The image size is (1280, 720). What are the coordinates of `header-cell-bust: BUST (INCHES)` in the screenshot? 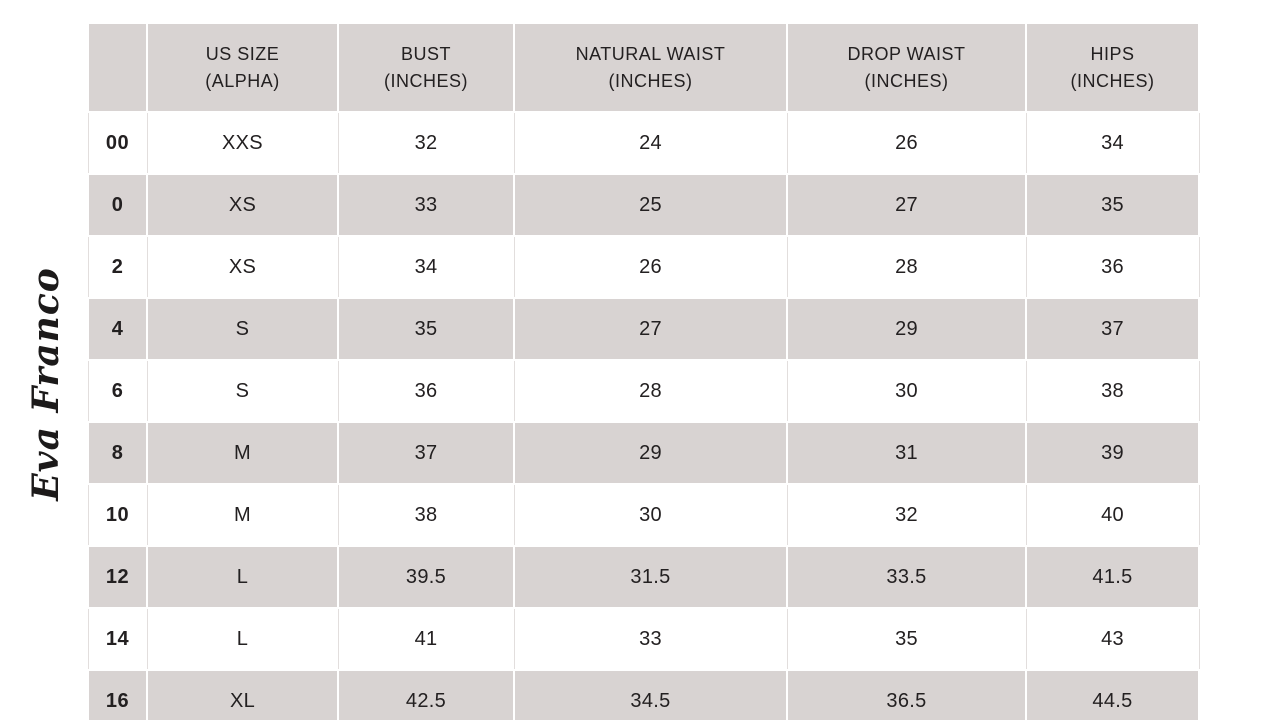 It's located at (426, 67).